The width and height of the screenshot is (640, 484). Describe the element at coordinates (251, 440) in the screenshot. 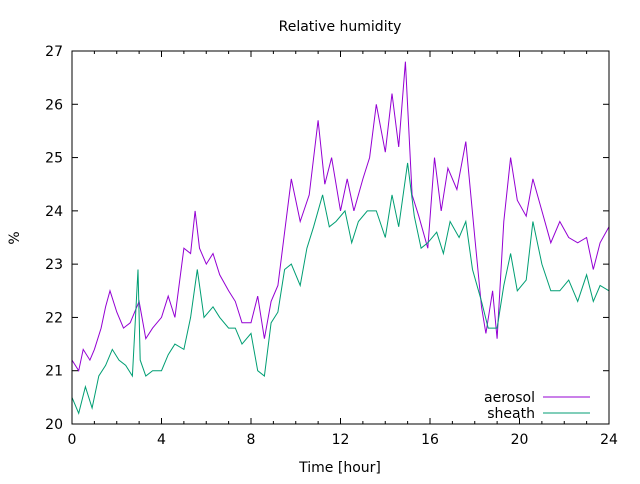

I see `x-tick-label: 8` at that location.